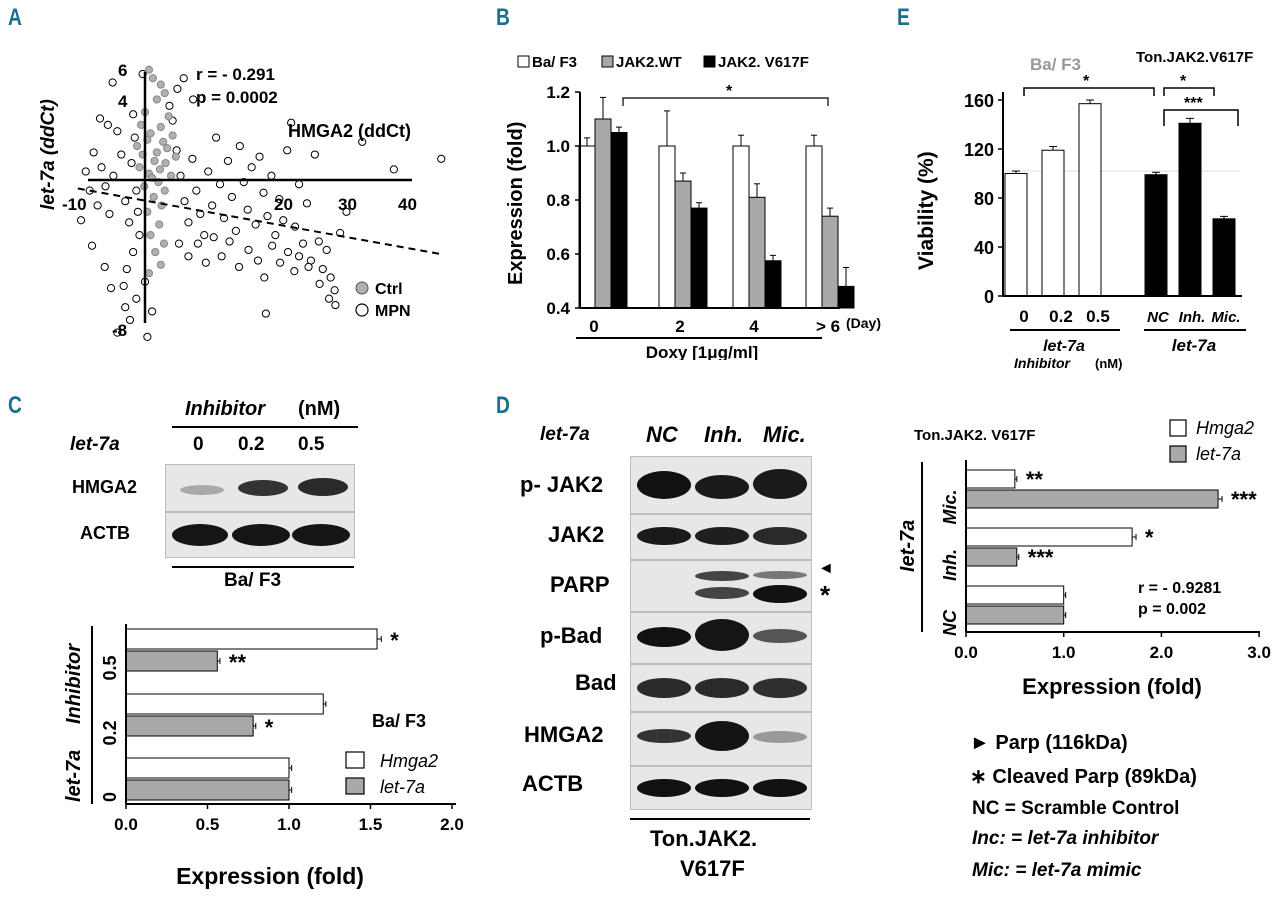 Image resolution: width=1280 pixels, height=898 pixels. I want to click on d-legend-swatch-let7a, so click(1178, 454).